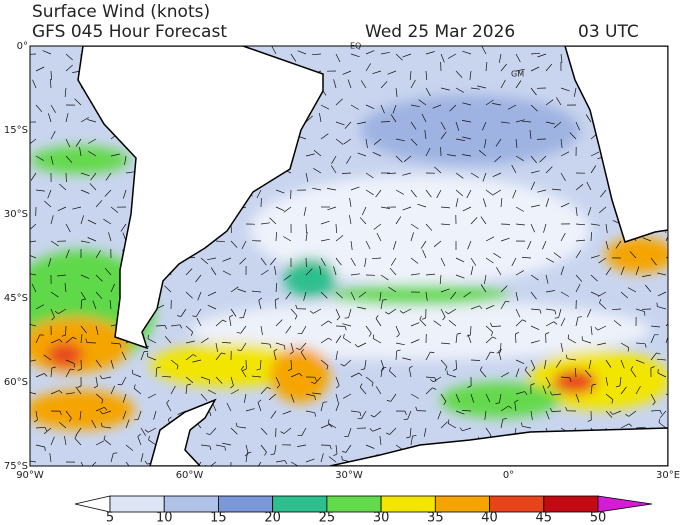  What do you see at coordinates (164, 518) in the screenshot?
I see `colorbar-label: 10` at bounding box center [164, 518].